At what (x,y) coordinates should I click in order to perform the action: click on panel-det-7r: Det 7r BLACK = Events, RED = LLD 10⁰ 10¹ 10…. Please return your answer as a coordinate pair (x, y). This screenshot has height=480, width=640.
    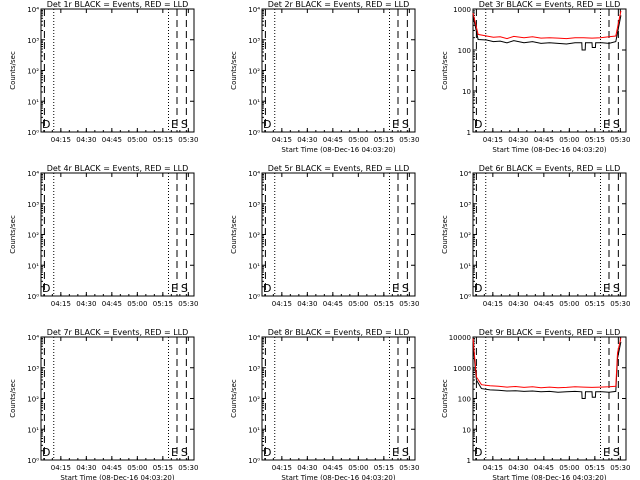
    Looking at the image, I should click on (103, 404).